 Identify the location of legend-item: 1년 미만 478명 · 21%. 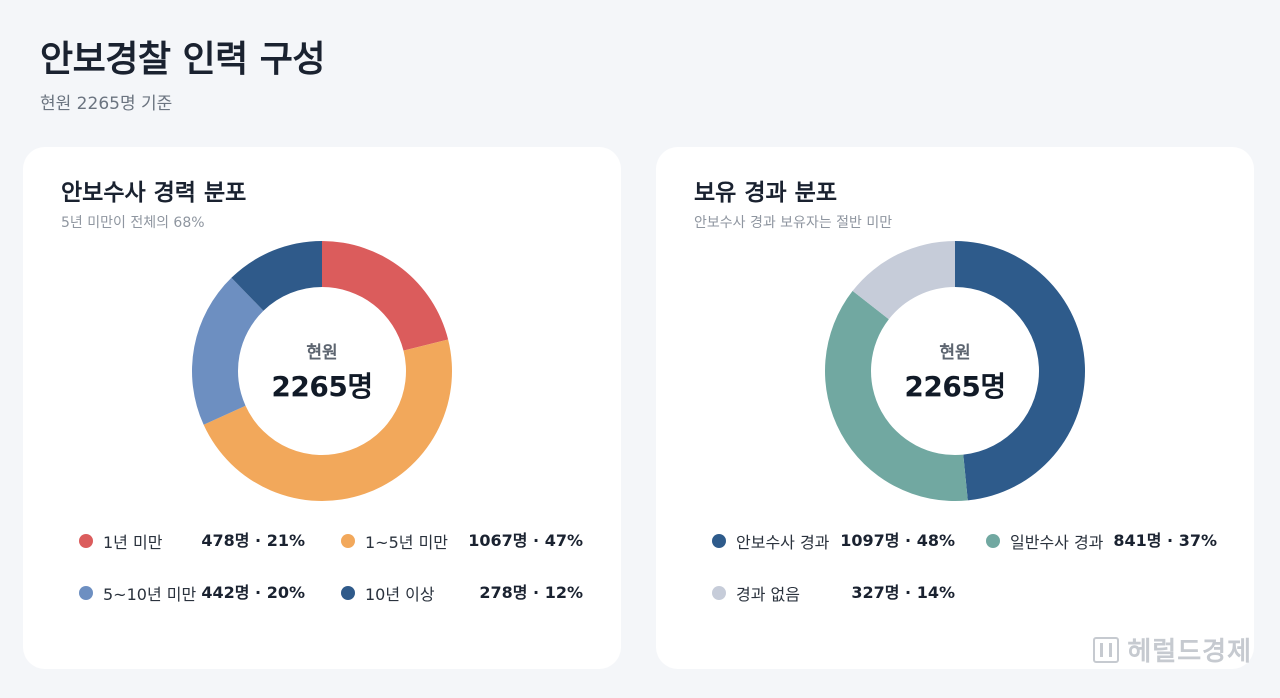
(192, 541).